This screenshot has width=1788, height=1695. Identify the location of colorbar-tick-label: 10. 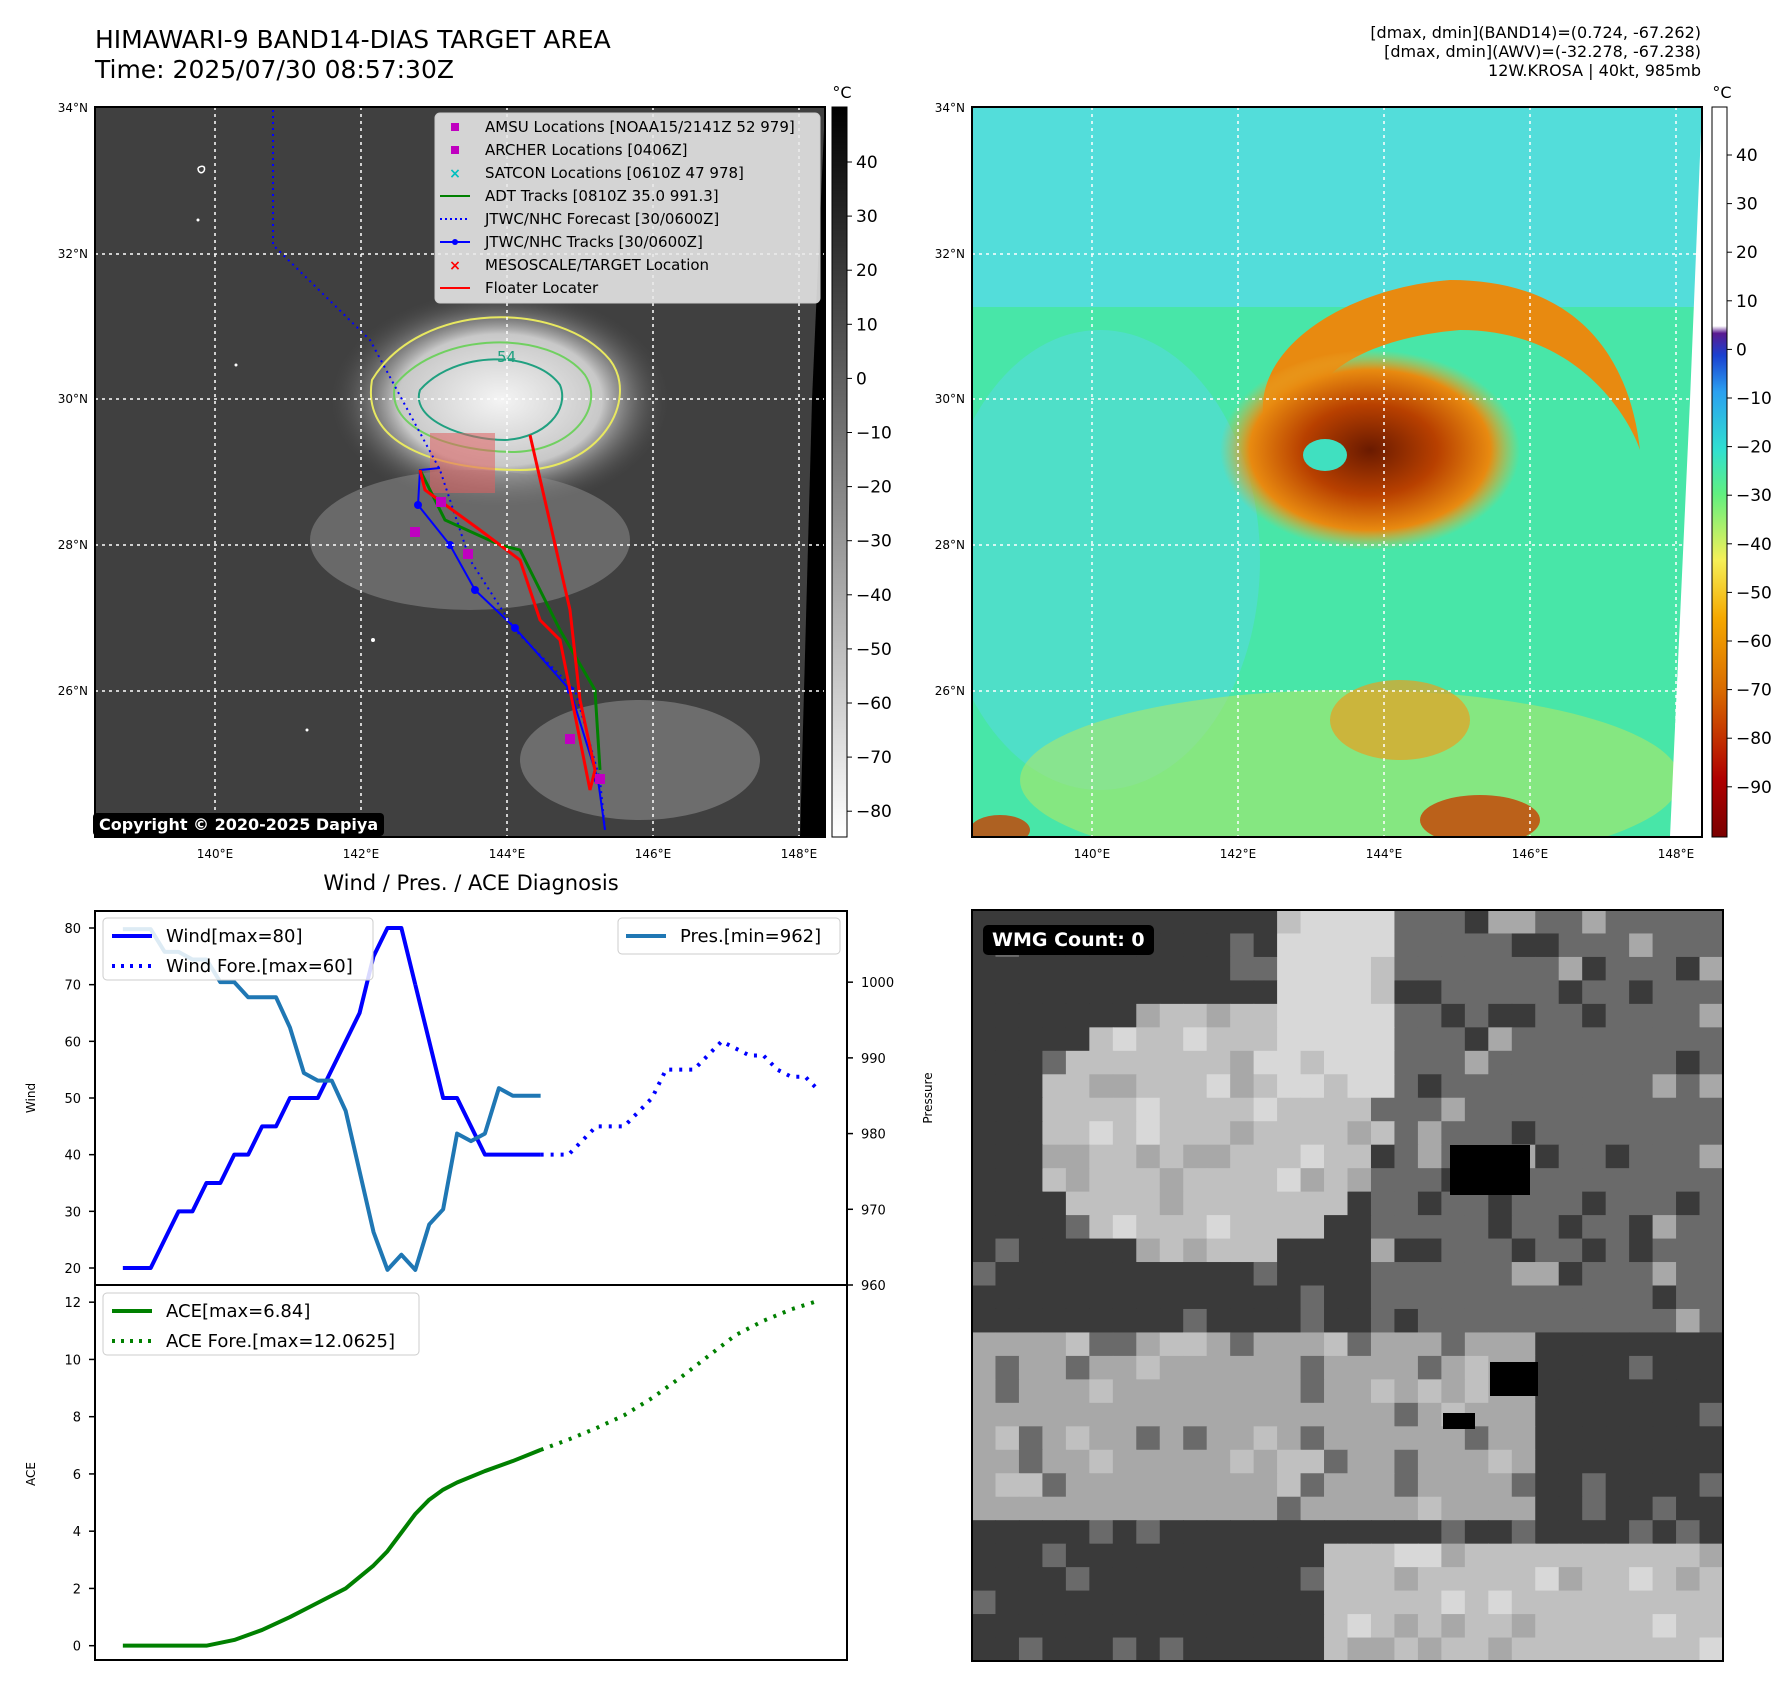
(867, 325).